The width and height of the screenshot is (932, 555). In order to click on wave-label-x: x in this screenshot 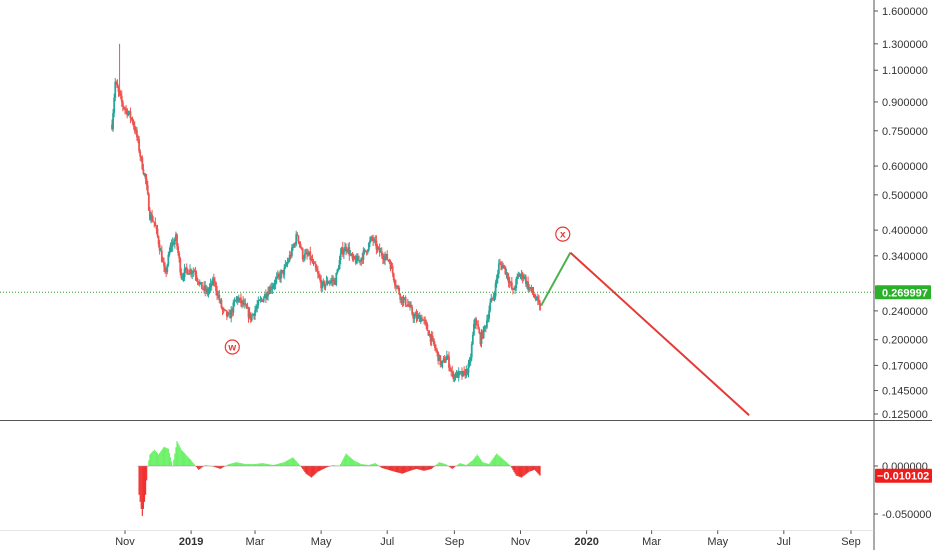, I will do `click(563, 234)`.